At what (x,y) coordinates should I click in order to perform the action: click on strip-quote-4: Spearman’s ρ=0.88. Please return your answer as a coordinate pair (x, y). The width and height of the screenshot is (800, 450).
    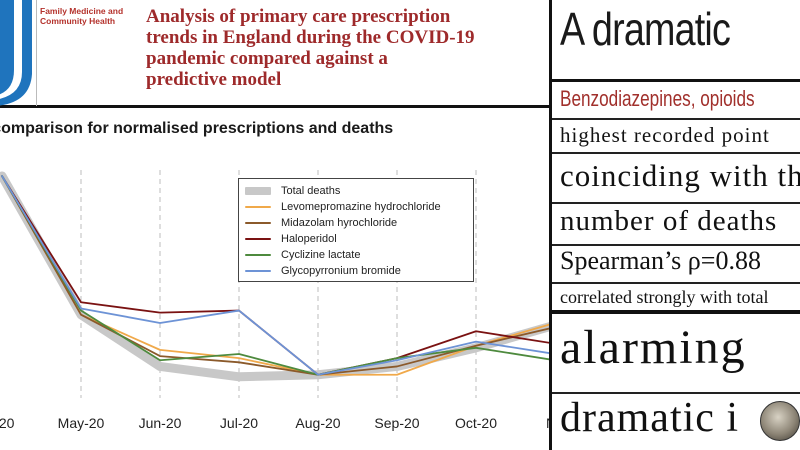
    Looking at the image, I should click on (676, 265).